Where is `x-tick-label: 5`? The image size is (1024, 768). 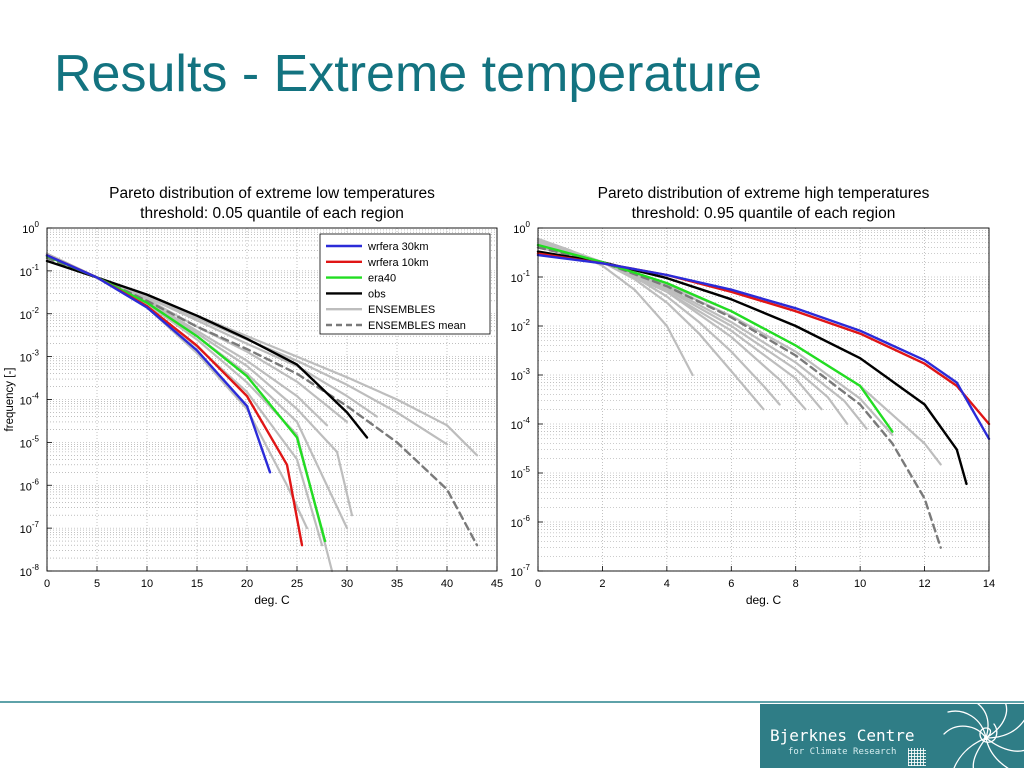 x-tick-label: 5 is located at coordinates (97, 584).